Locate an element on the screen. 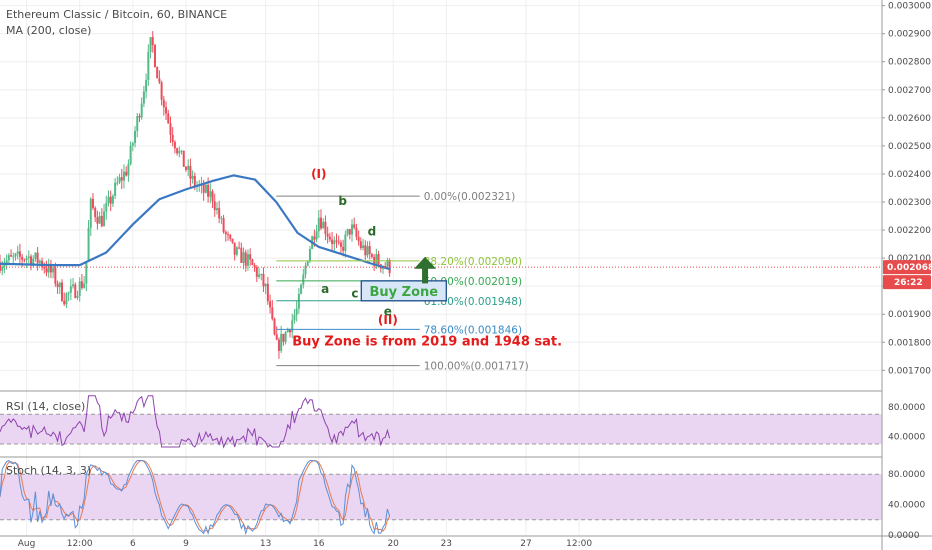 The image size is (932, 550). price-tick-label: 0.002500 is located at coordinates (909, 147).